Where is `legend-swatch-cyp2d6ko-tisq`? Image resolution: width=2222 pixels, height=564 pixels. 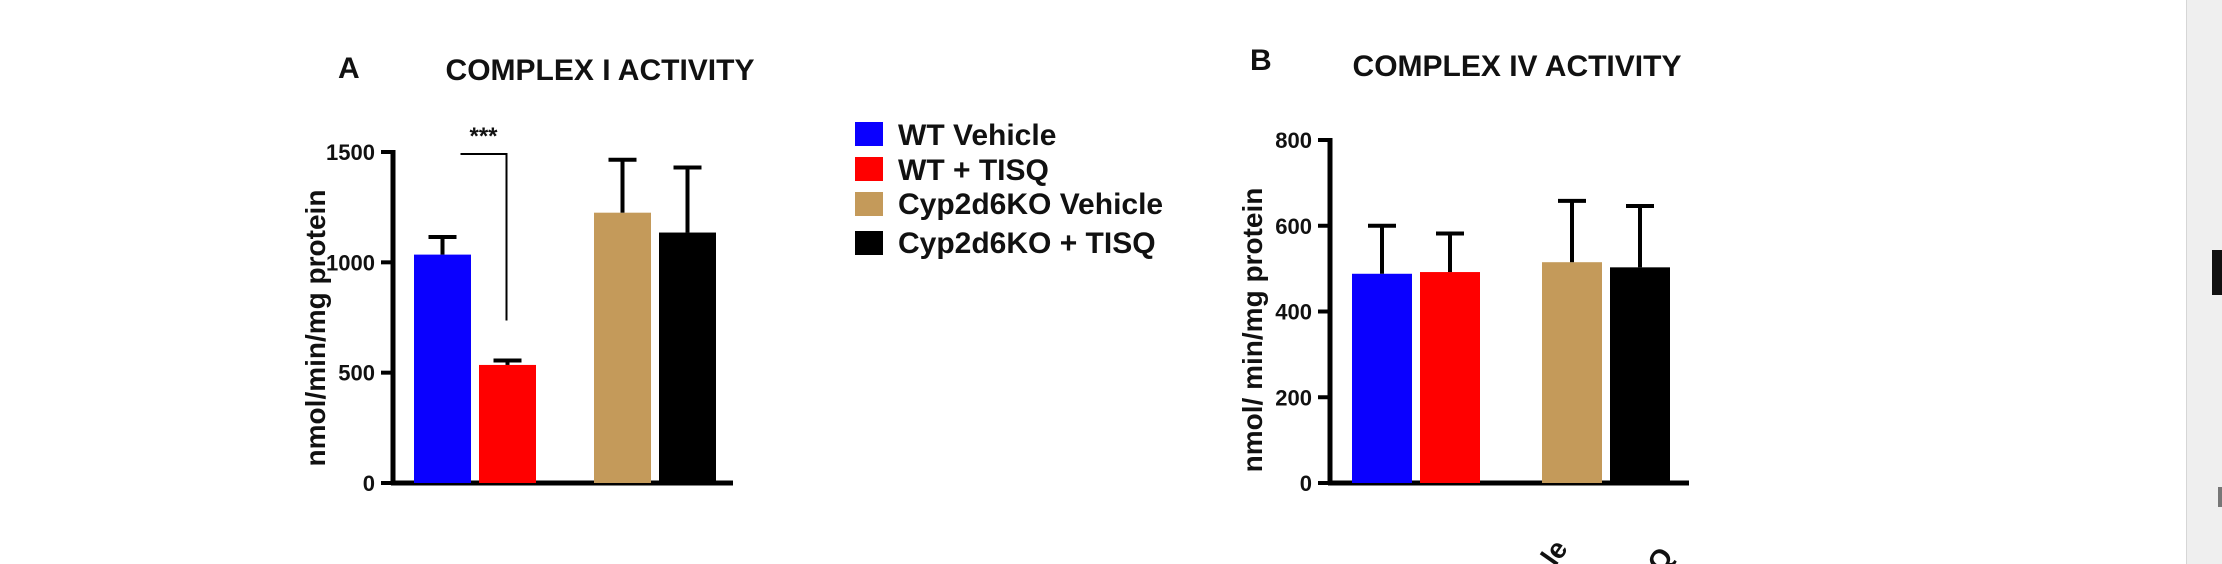
legend-swatch-cyp2d6ko-tisq is located at coordinates (869, 243).